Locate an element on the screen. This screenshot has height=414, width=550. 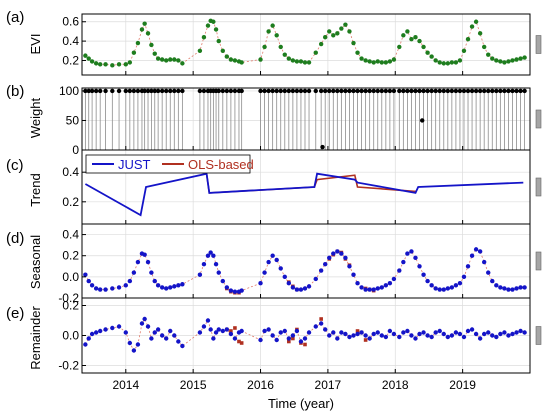
link-line is located at coordinates (305, 335).